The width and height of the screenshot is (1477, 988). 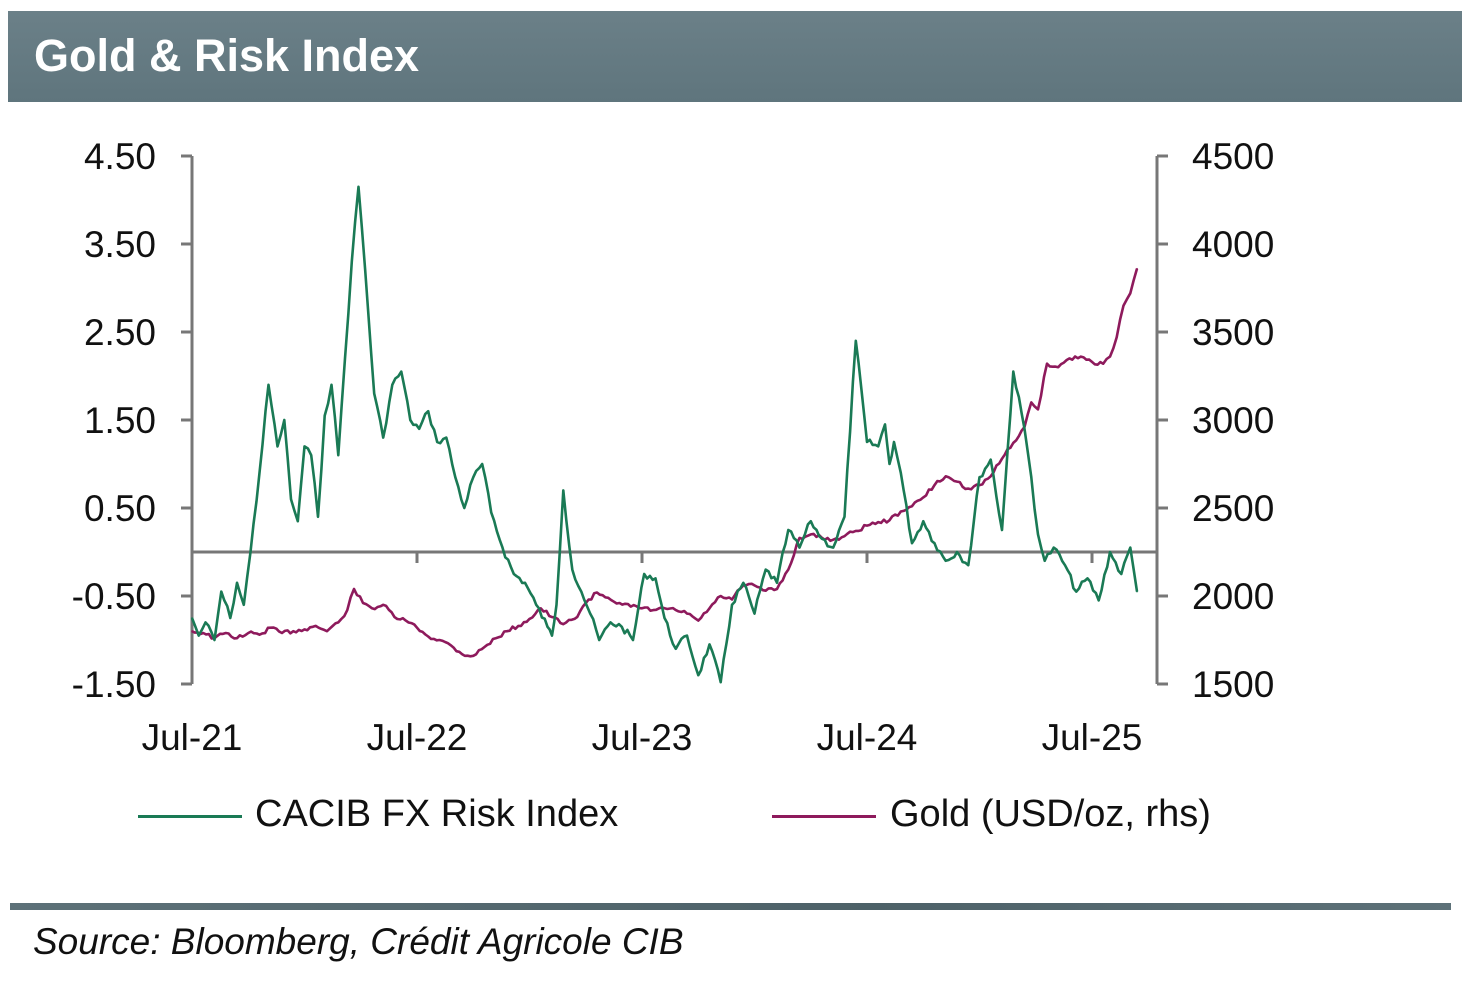 What do you see at coordinates (1233, 596) in the screenshot?
I see `right-axis-tick-label: 2000` at bounding box center [1233, 596].